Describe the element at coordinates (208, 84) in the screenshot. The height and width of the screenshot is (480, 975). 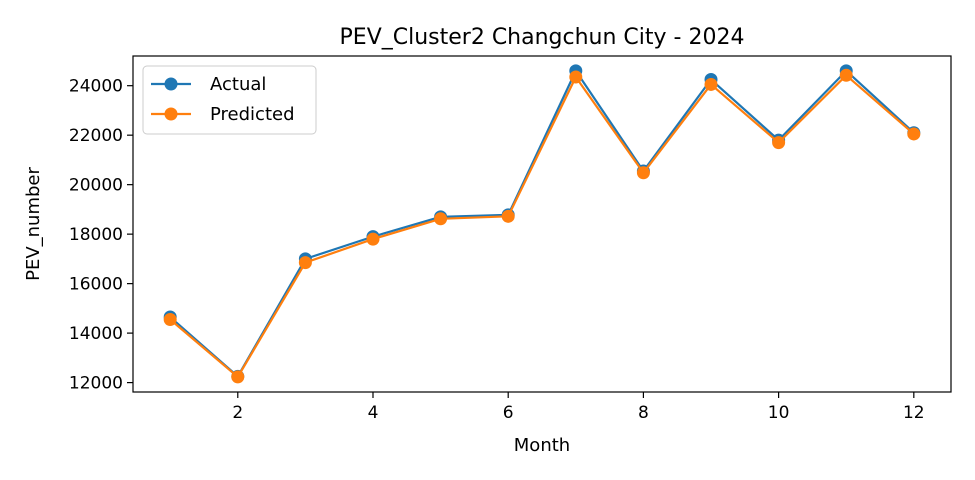
I see `legend-item-actual: Actual` at that location.